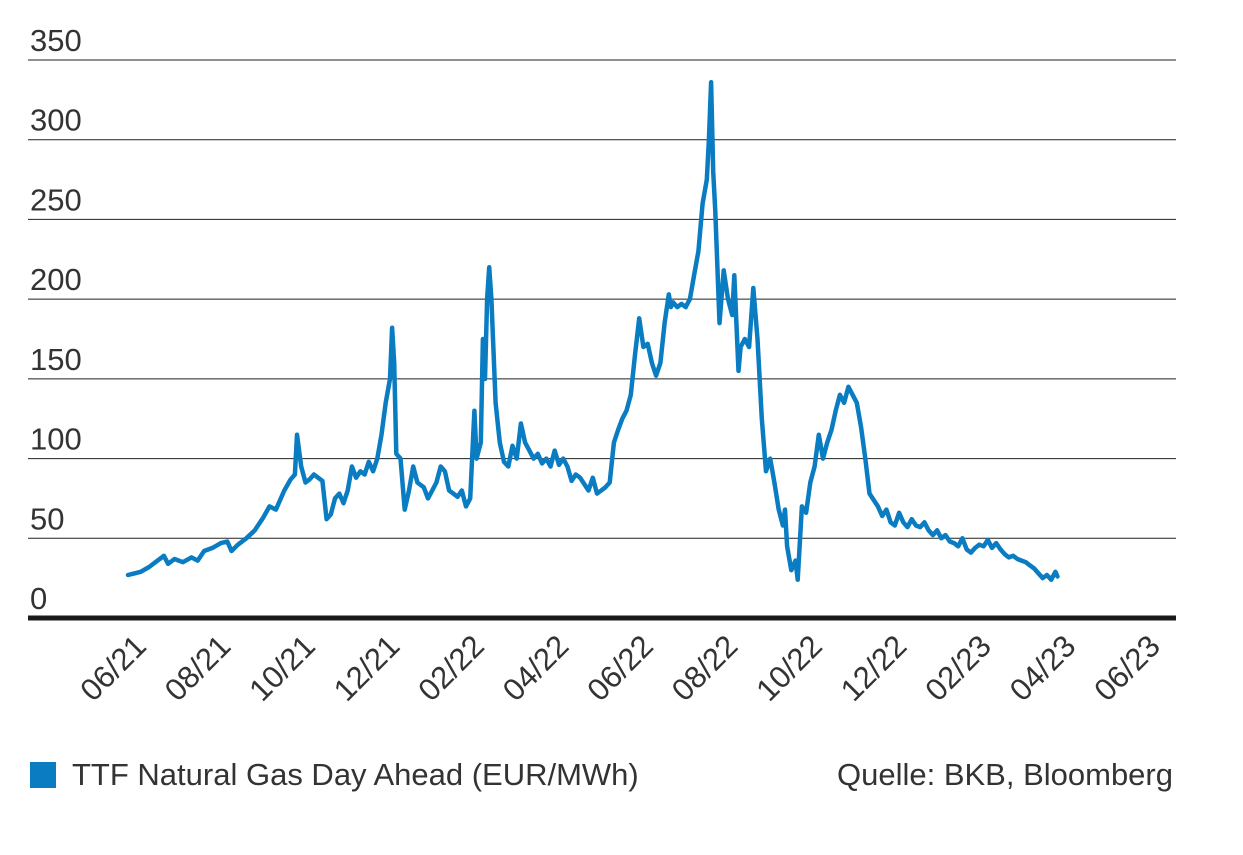 Image resolution: width=1243 pixels, height=855 pixels. Describe the element at coordinates (958, 668) in the screenshot. I see `x-tick-label-02-23: 02/23` at that location.